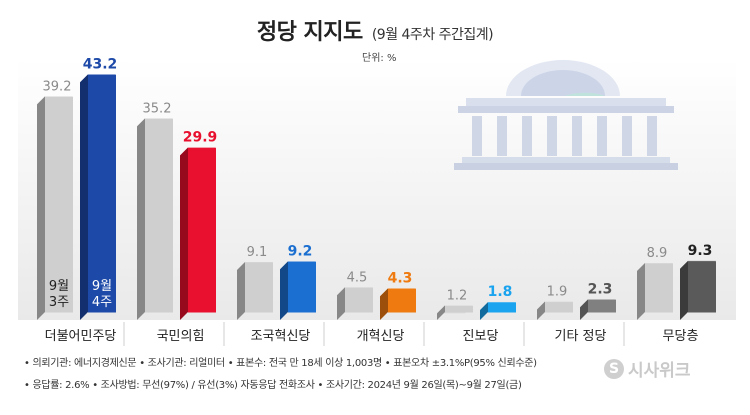 The height and width of the screenshot is (415, 750). Describe the element at coordinates (481, 336) in the screenshot. I see `category-label: 진보당` at that location.